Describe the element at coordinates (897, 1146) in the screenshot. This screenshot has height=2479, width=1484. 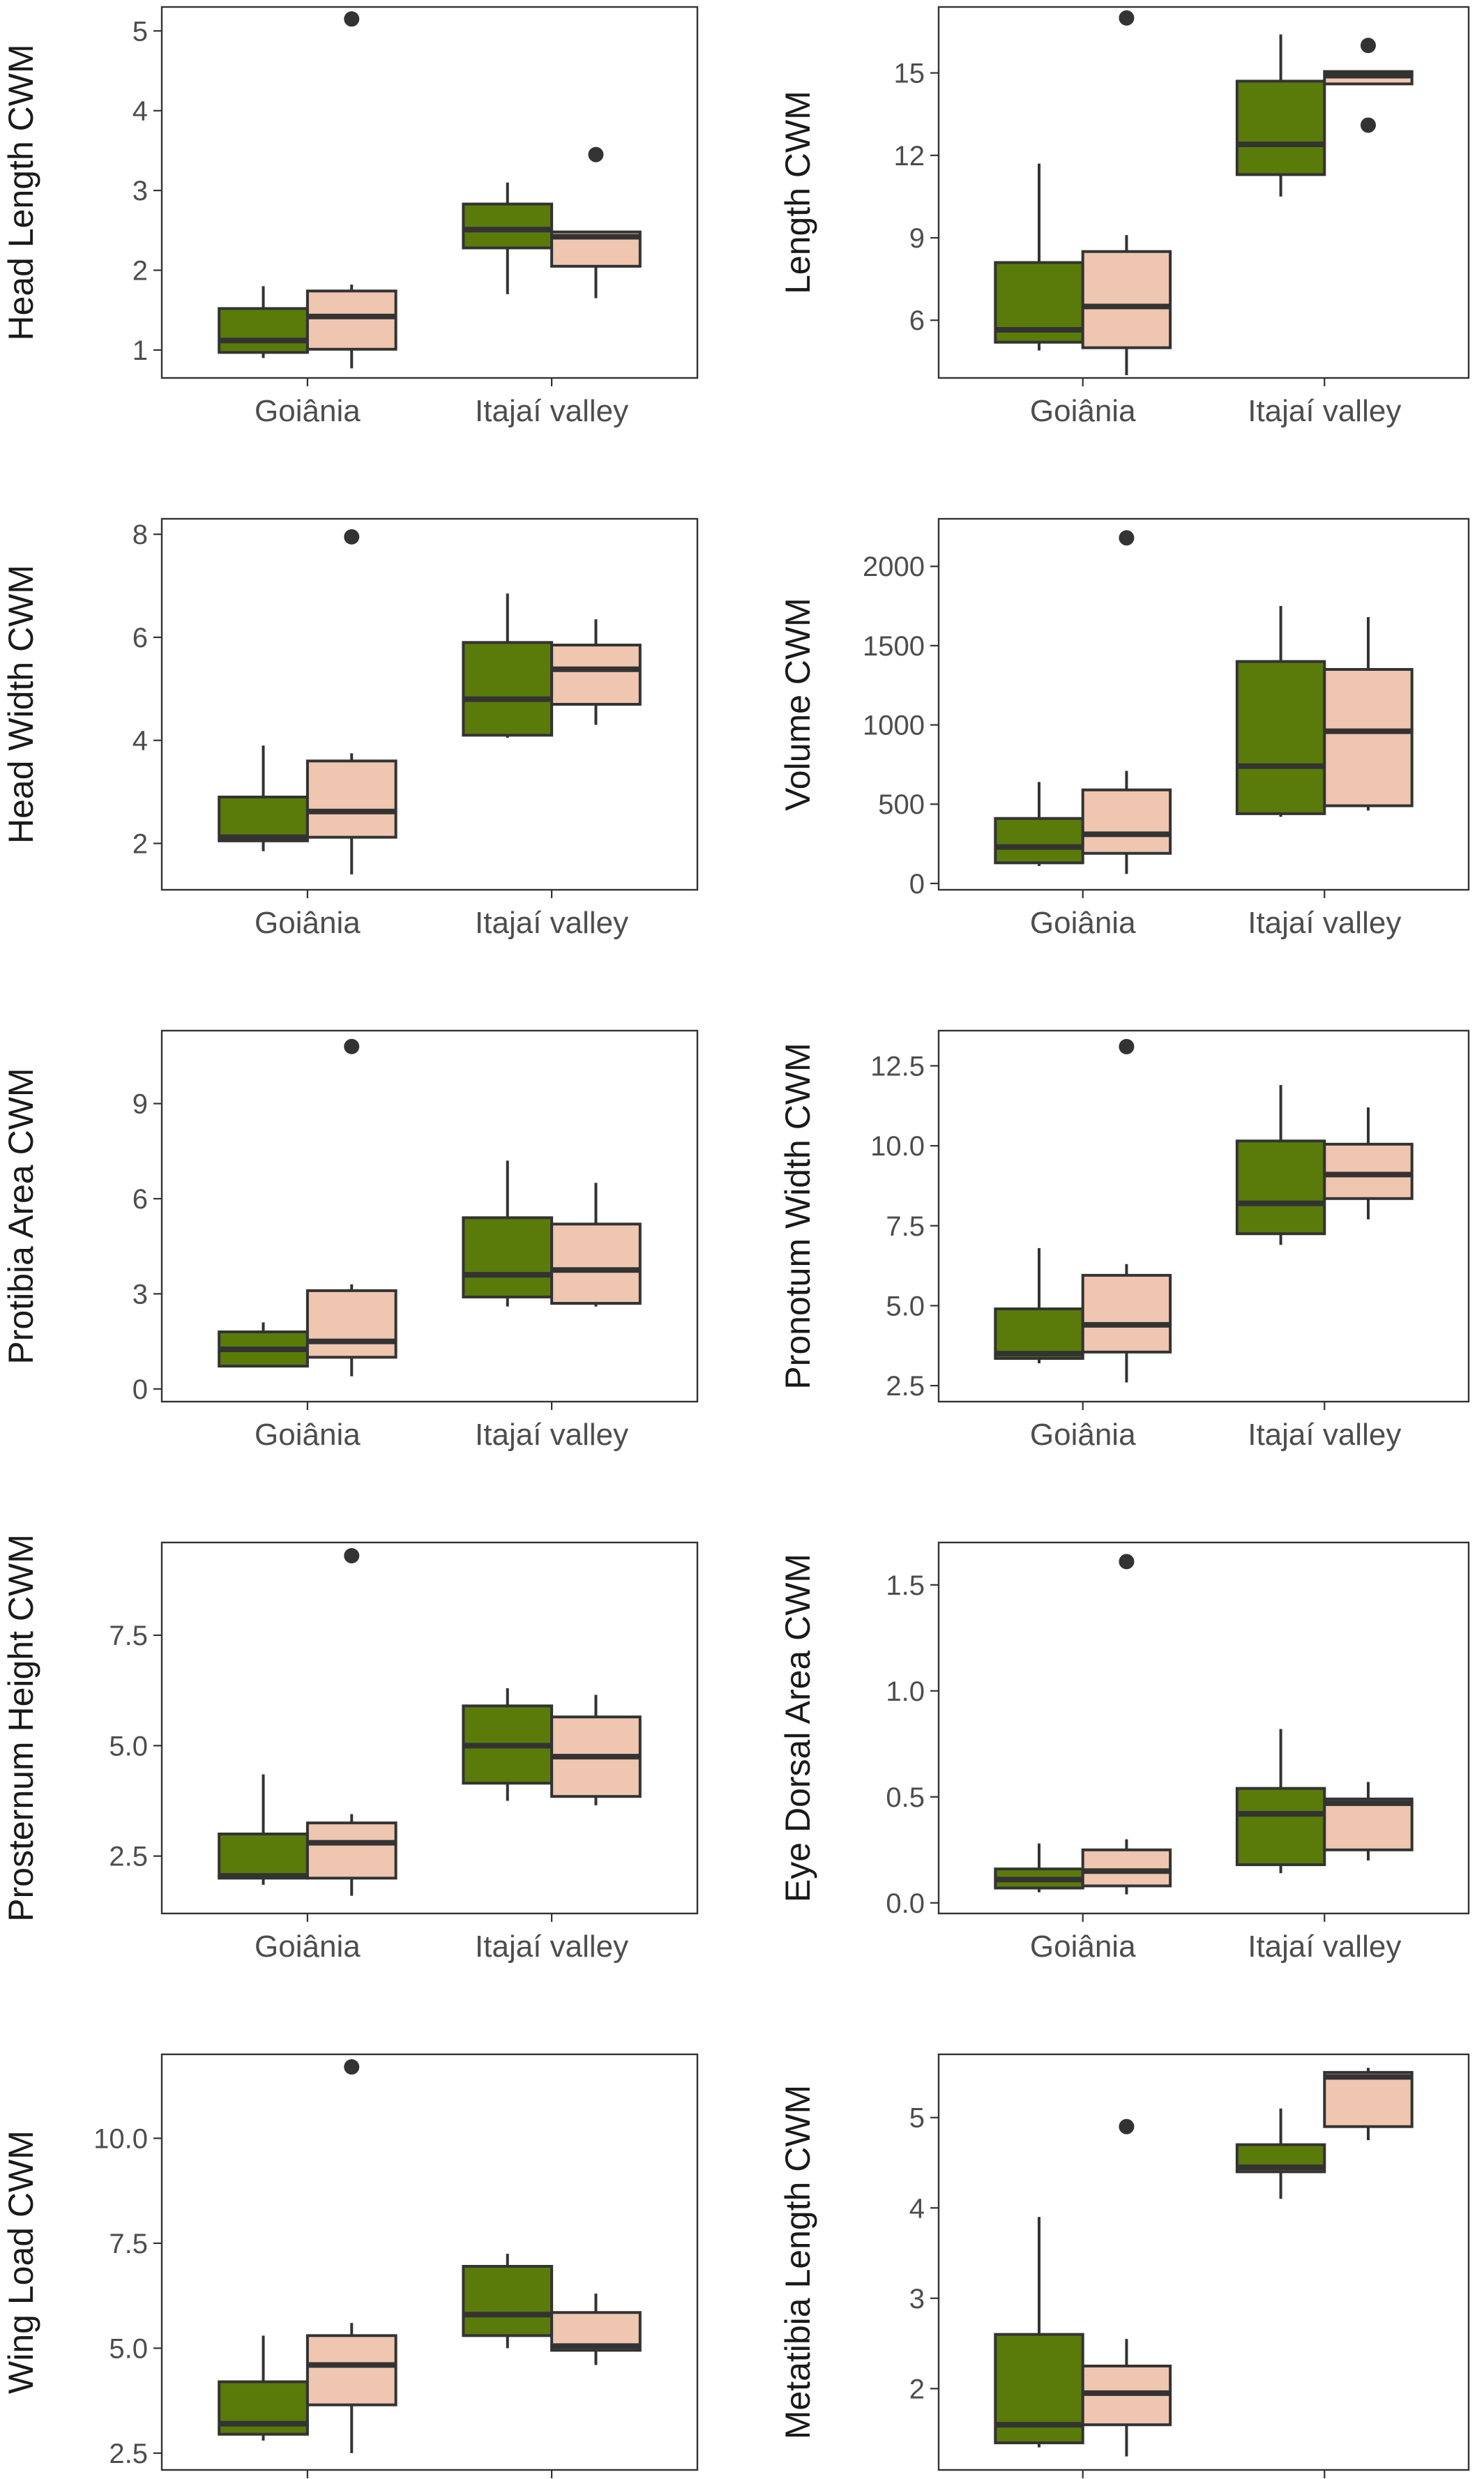
I see `y-tick-label: 10.0` at that location.